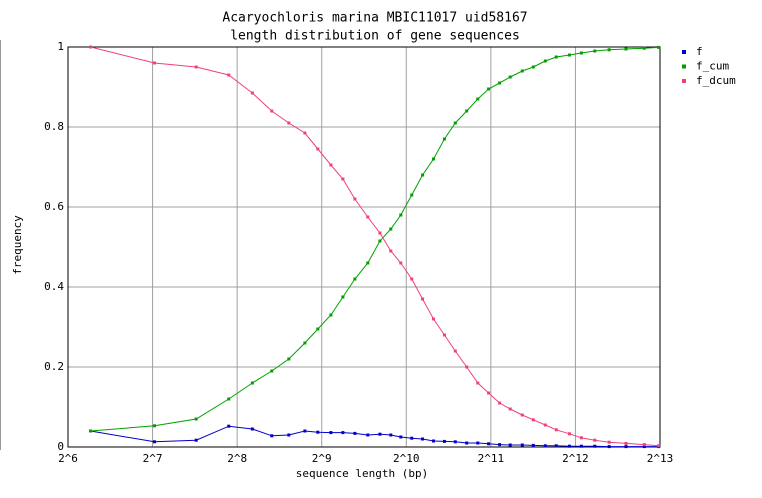 The height and width of the screenshot is (498, 762). What do you see at coordinates (375, 36) in the screenshot?
I see `chart-subtitle: length distribution of gene sequences` at bounding box center [375, 36].